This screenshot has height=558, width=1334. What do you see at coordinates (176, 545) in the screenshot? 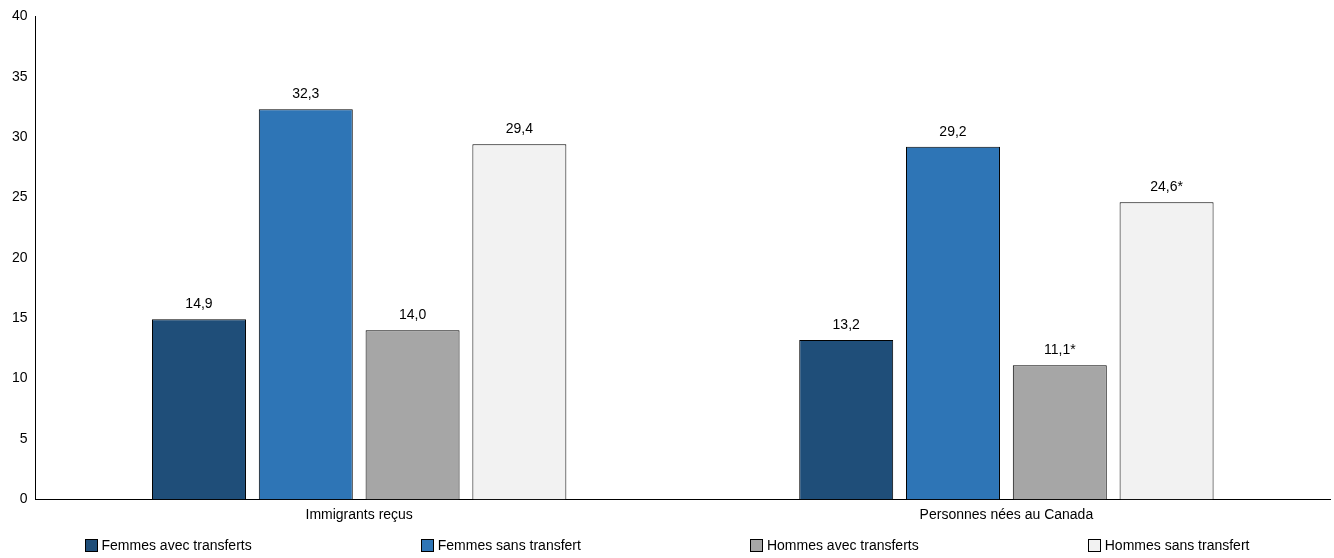
I see `legend-label: Femmes avec transferts` at bounding box center [176, 545].